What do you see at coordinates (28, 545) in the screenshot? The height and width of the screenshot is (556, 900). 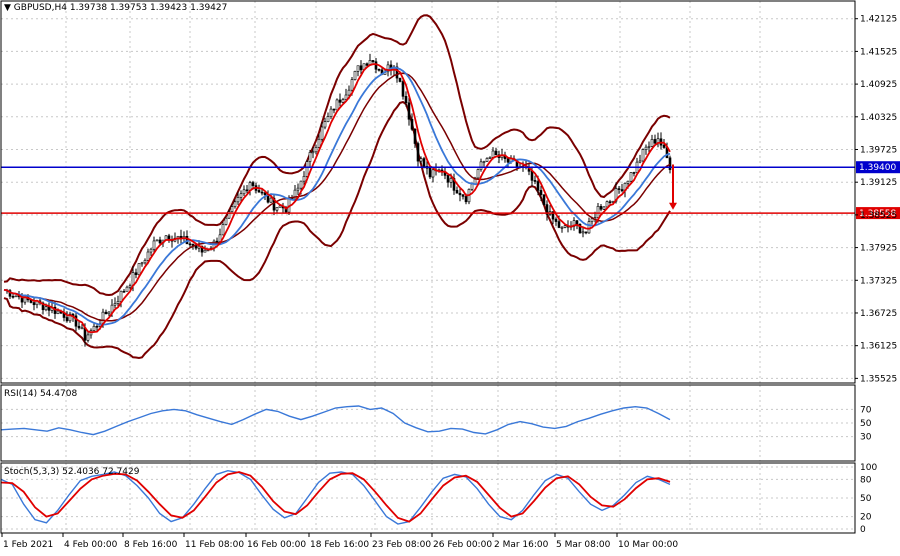 I see `time-tick-label: 1 Feb 2021` at bounding box center [28, 545].